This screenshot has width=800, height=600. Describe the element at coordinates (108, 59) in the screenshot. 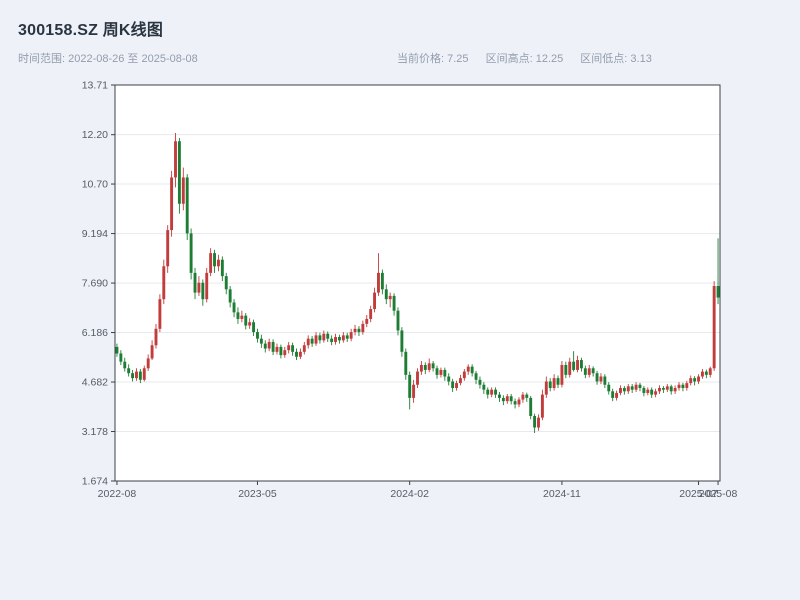

I see `date-range-label: 时间范围: 2022-08-26 至 2025-08-08` at that location.